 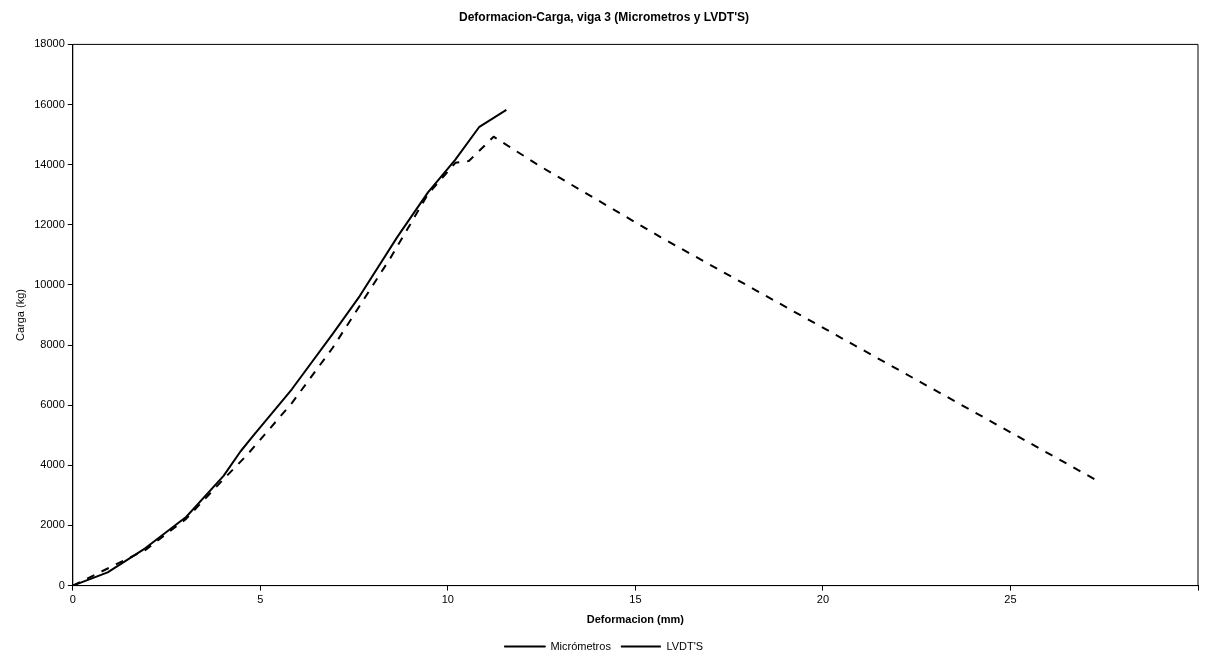 What do you see at coordinates (823, 599) in the screenshot?
I see `x-tick-label: 20` at bounding box center [823, 599].